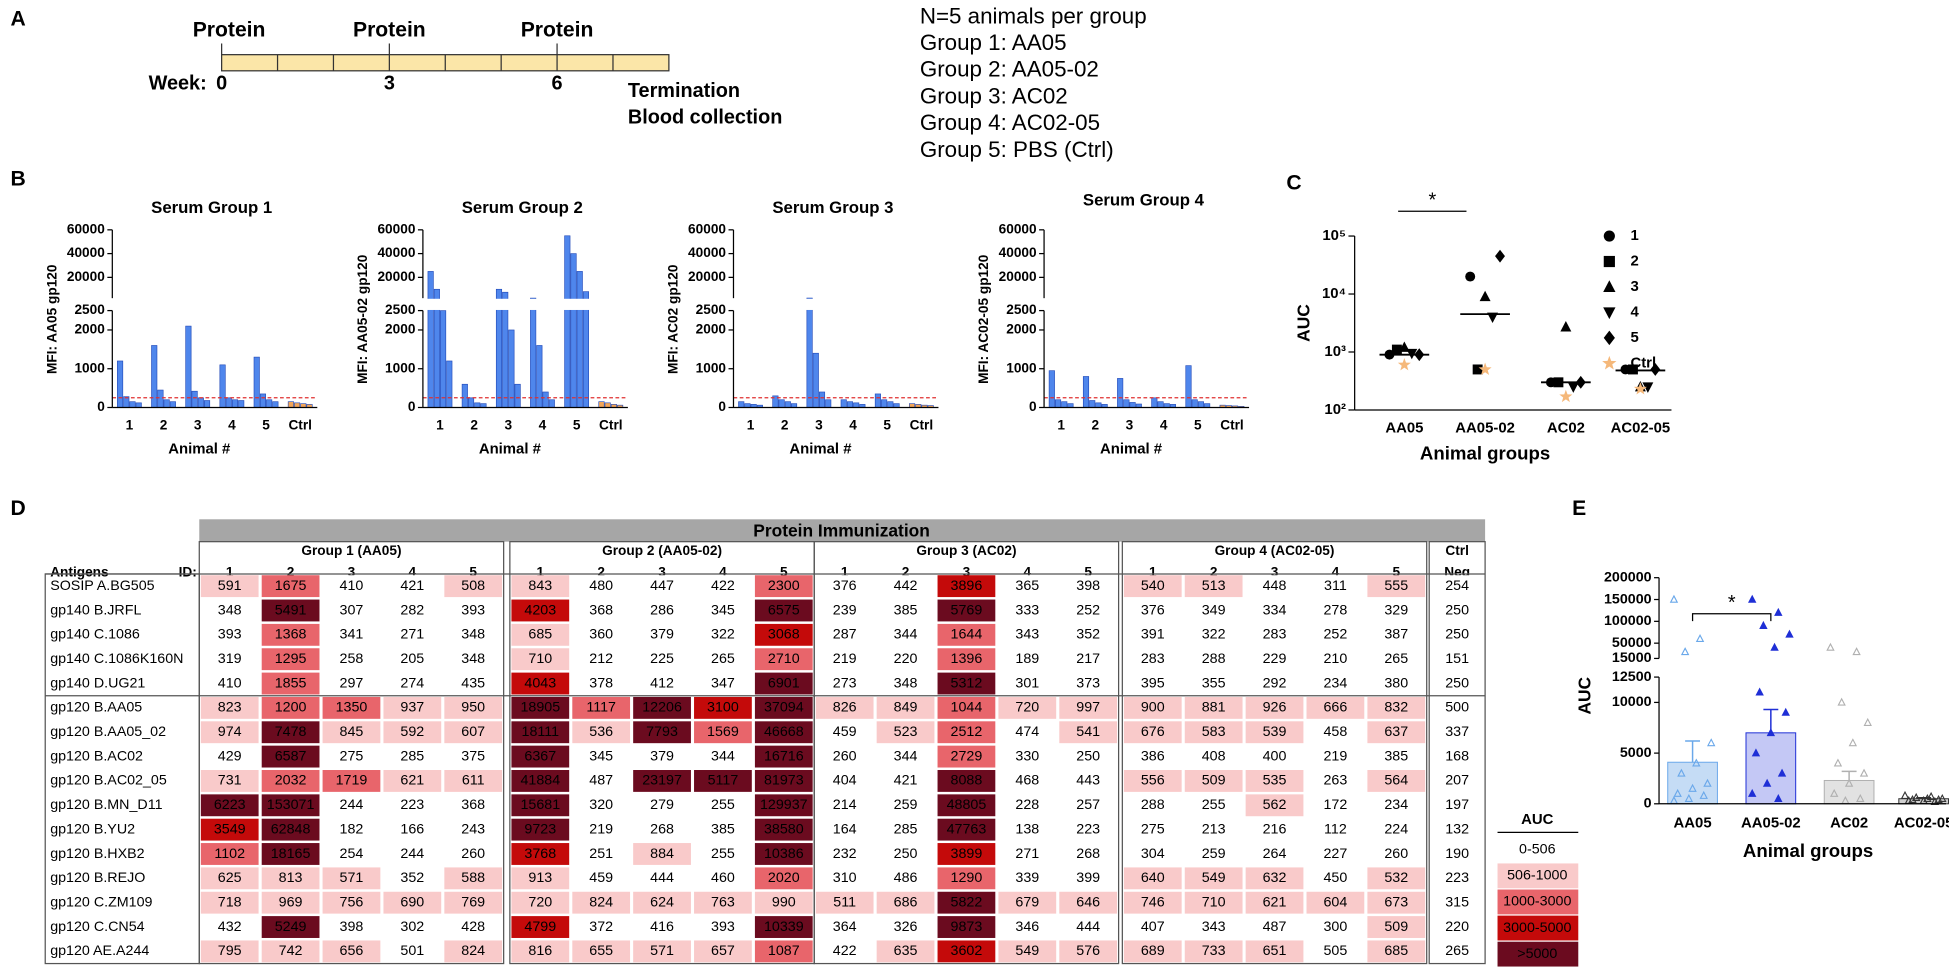 This screenshot has width=1949, height=974. I want to click on cell-value: 769, so click(473, 902).